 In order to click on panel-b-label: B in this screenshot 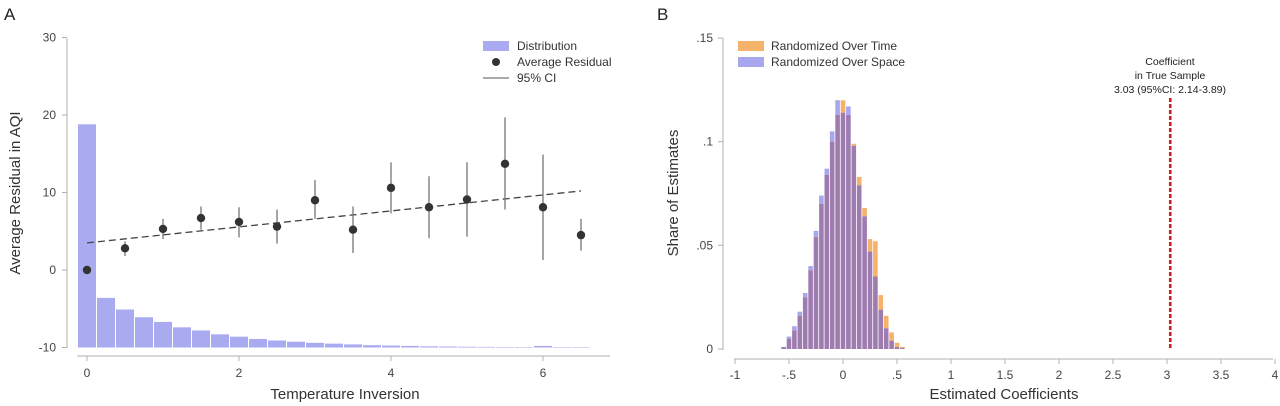, I will do `click(662, 14)`.